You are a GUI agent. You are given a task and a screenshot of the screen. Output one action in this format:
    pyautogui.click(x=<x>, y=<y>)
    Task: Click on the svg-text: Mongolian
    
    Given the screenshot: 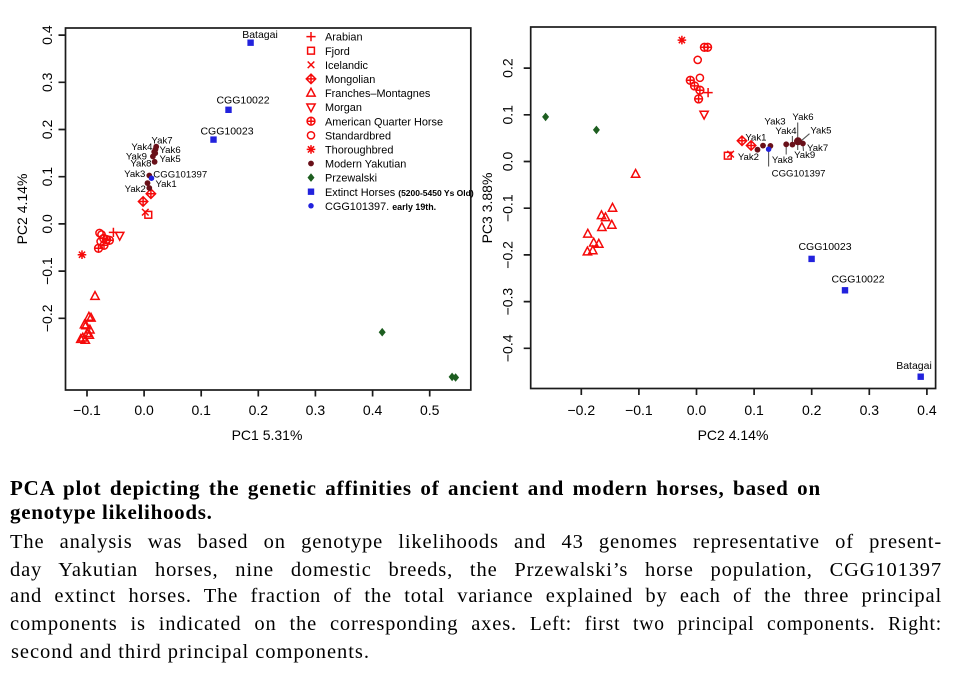 What is the action you would take?
    pyautogui.click(x=350, y=80)
    